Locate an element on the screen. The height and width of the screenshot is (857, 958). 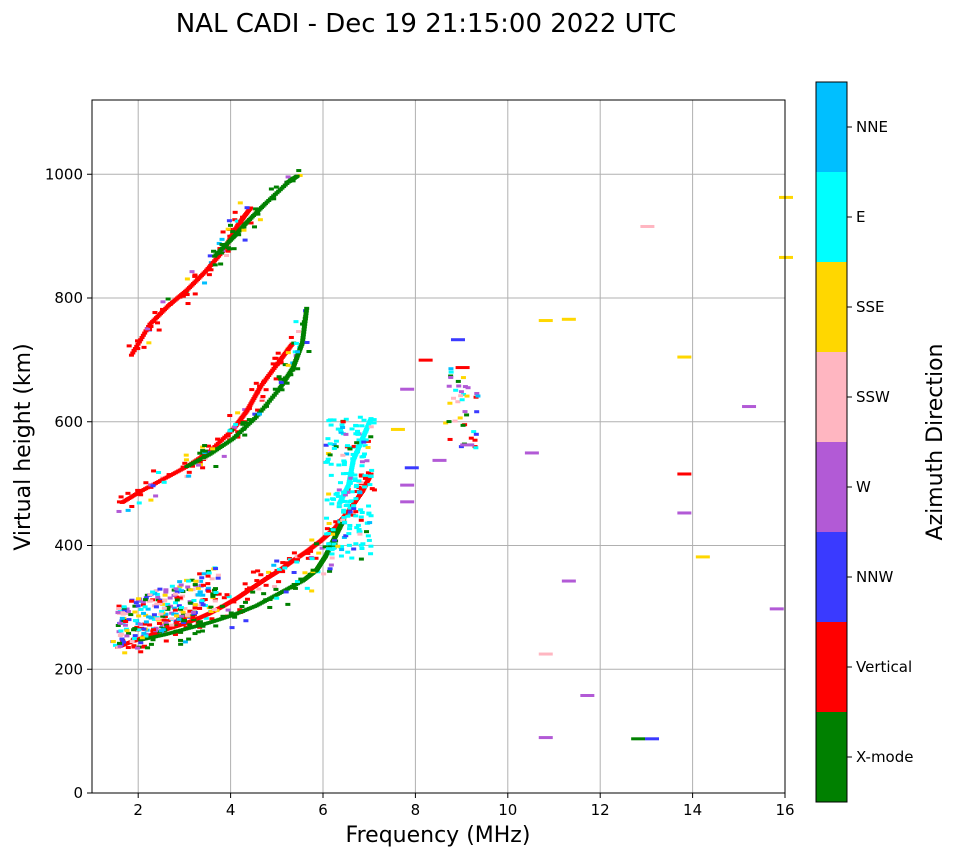
colorbar-tick-label: W is located at coordinates (863, 487).